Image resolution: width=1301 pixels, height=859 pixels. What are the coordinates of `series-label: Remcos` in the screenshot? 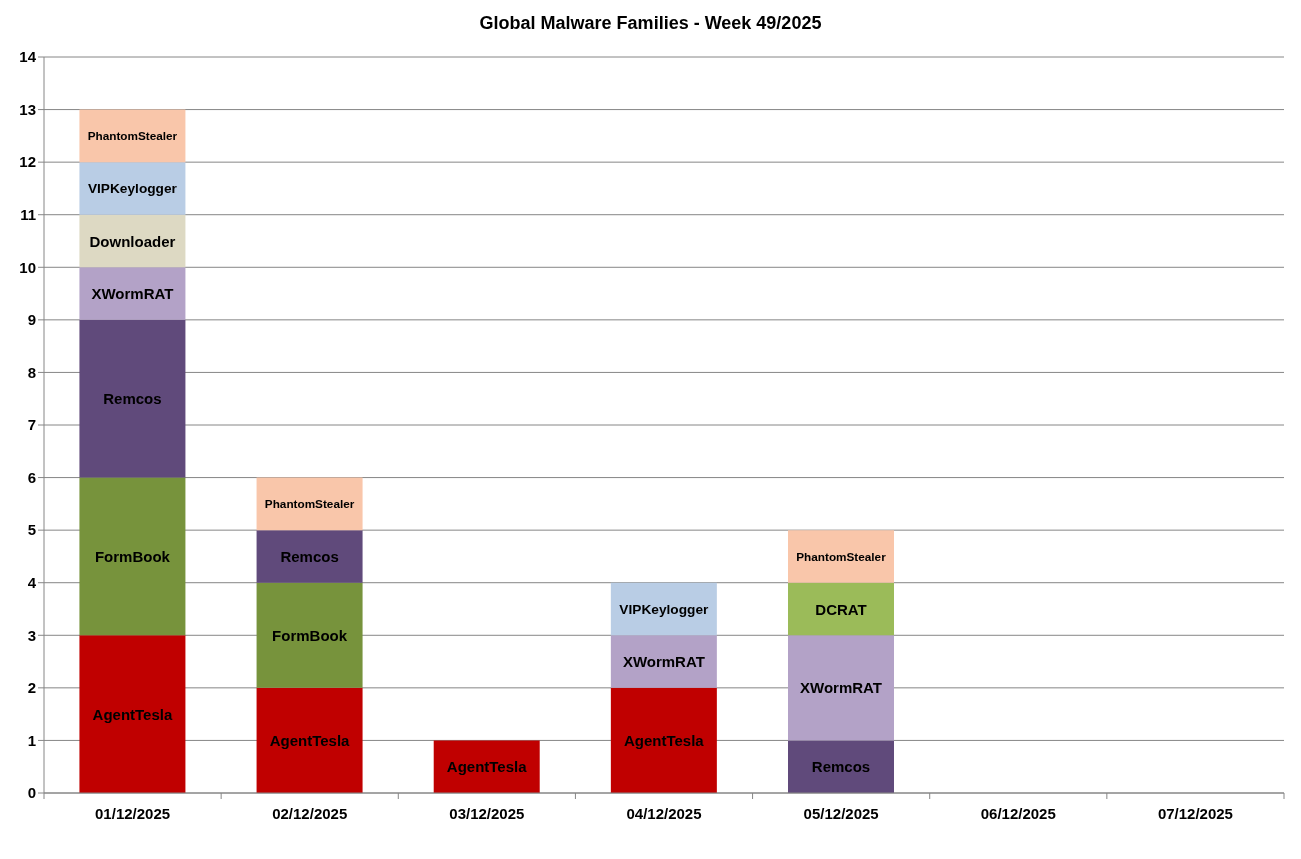 It's located at (309, 556).